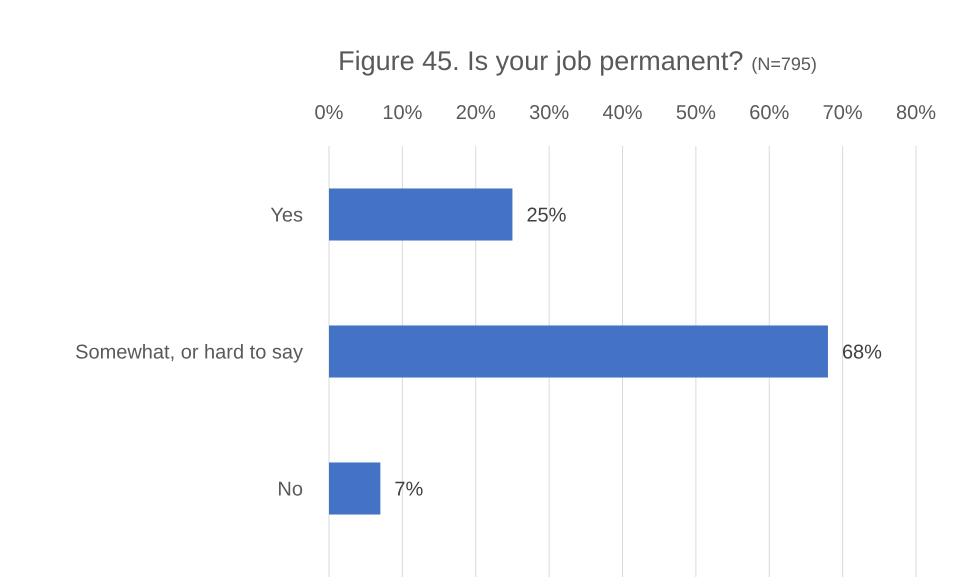  What do you see at coordinates (409, 489) in the screenshot?
I see `data-label: 7%` at bounding box center [409, 489].